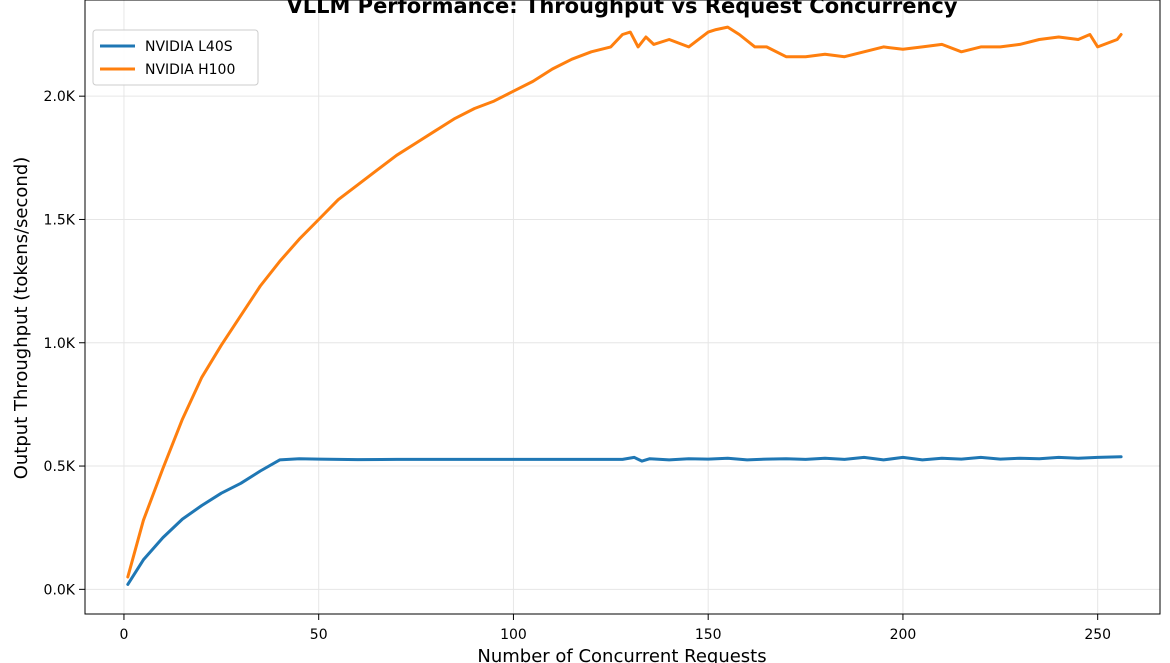 This screenshot has height=663, width=1170. What do you see at coordinates (621, 654) in the screenshot?
I see `x-axis-label: Number of Concurrent Requests` at bounding box center [621, 654].